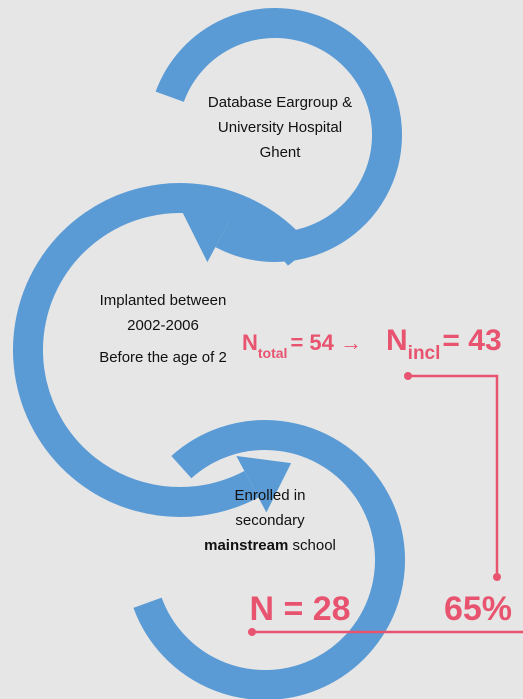 The height and width of the screenshot is (699, 523). I want to click on node-text: Before the age of 2, so click(163, 357).